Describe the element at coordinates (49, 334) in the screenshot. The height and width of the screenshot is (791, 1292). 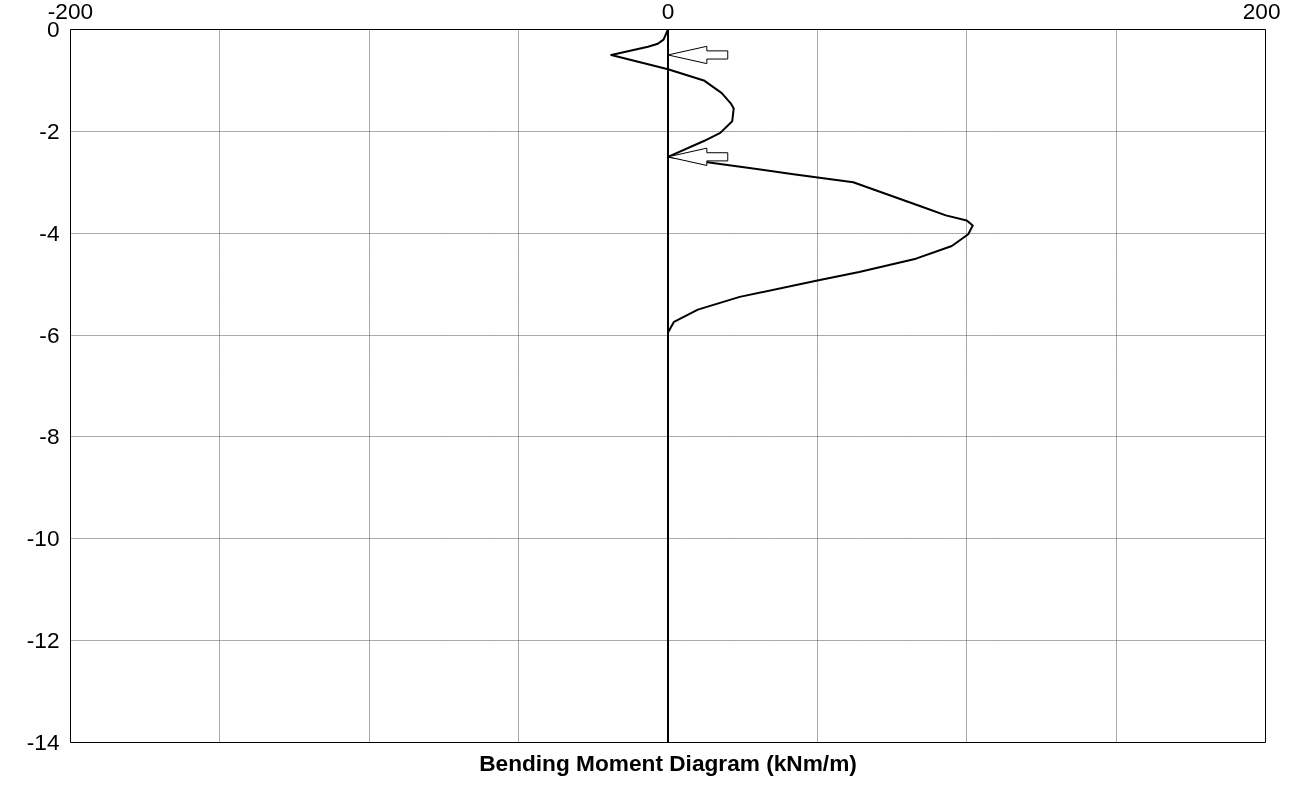
I see `y-tick-label: -6` at that location.